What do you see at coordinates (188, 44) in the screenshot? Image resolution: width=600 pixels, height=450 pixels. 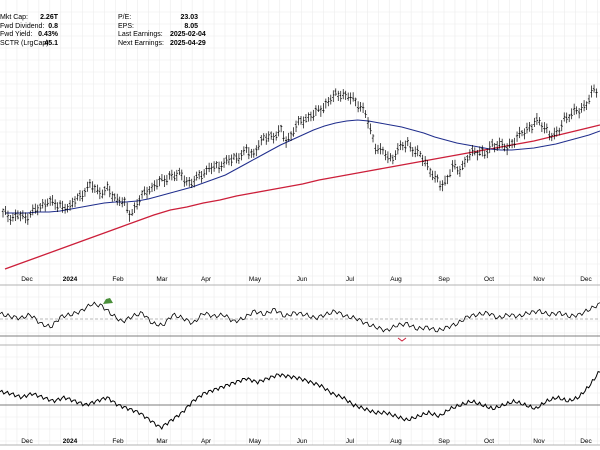 I see `stat-value: 2025-04-29` at bounding box center [188, 44].